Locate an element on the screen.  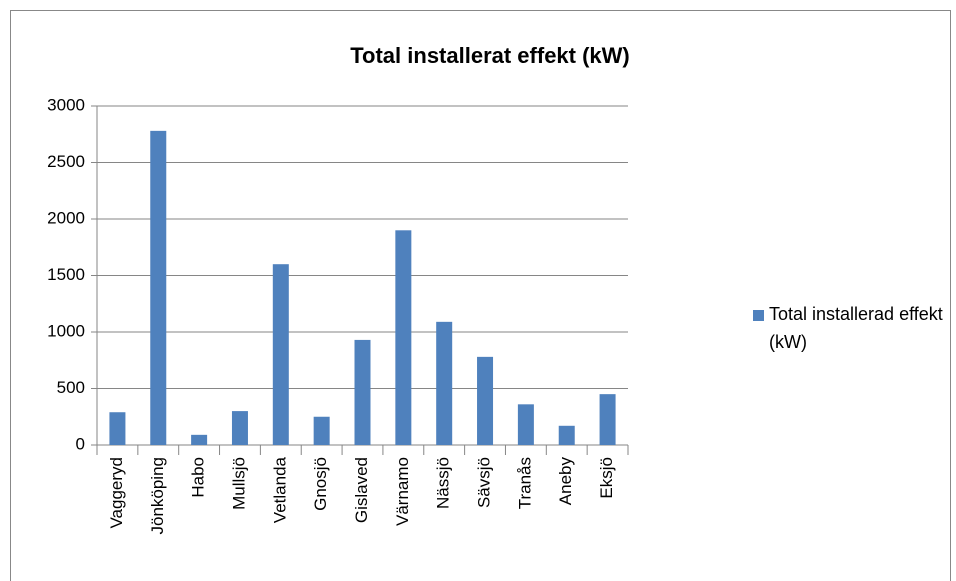
y-tick-label: 2500 is located at coordinates (66, 161).